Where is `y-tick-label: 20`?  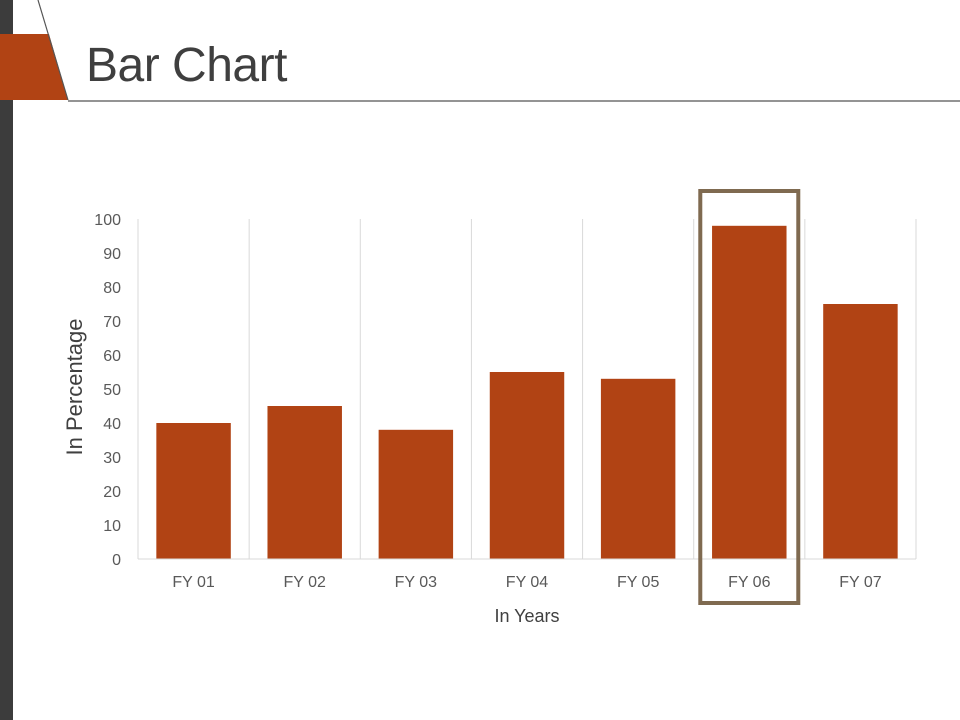
y-tick-label: 20 is located at coordinates (112, 492).